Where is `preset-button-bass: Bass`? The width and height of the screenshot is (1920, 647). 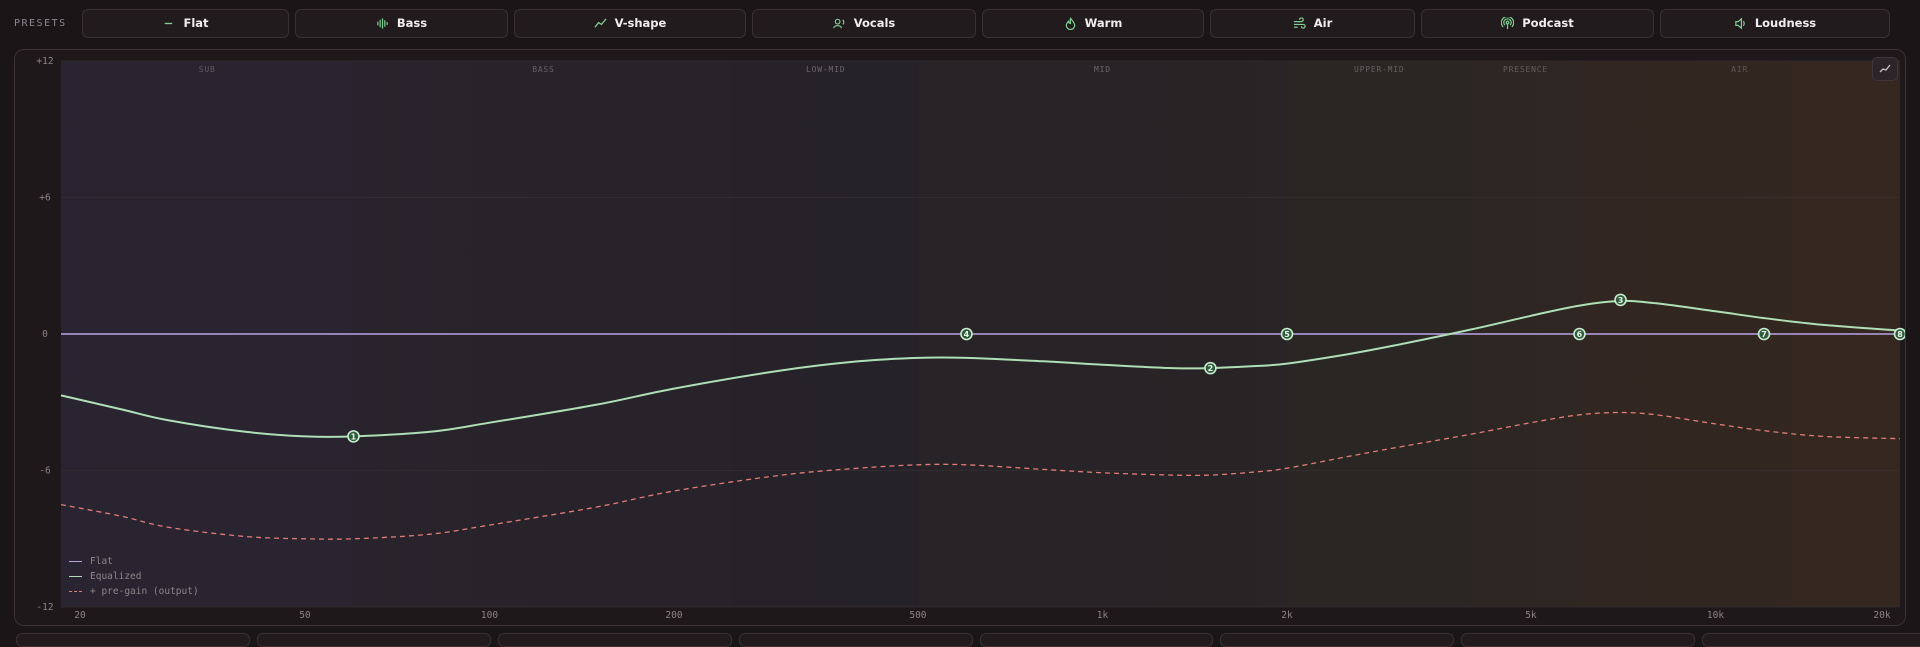
preset-button-bass: Bass is located at coordinates (401, 23).